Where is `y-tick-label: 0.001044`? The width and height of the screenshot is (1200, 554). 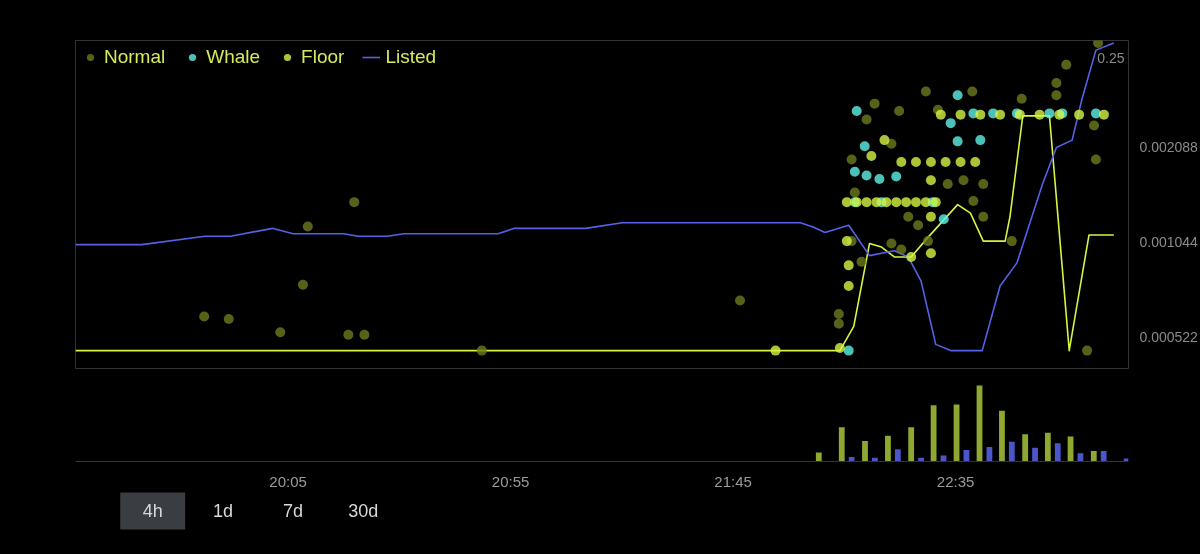
y-tick-label: 0.001044 is located at coordinates (1169, 242).